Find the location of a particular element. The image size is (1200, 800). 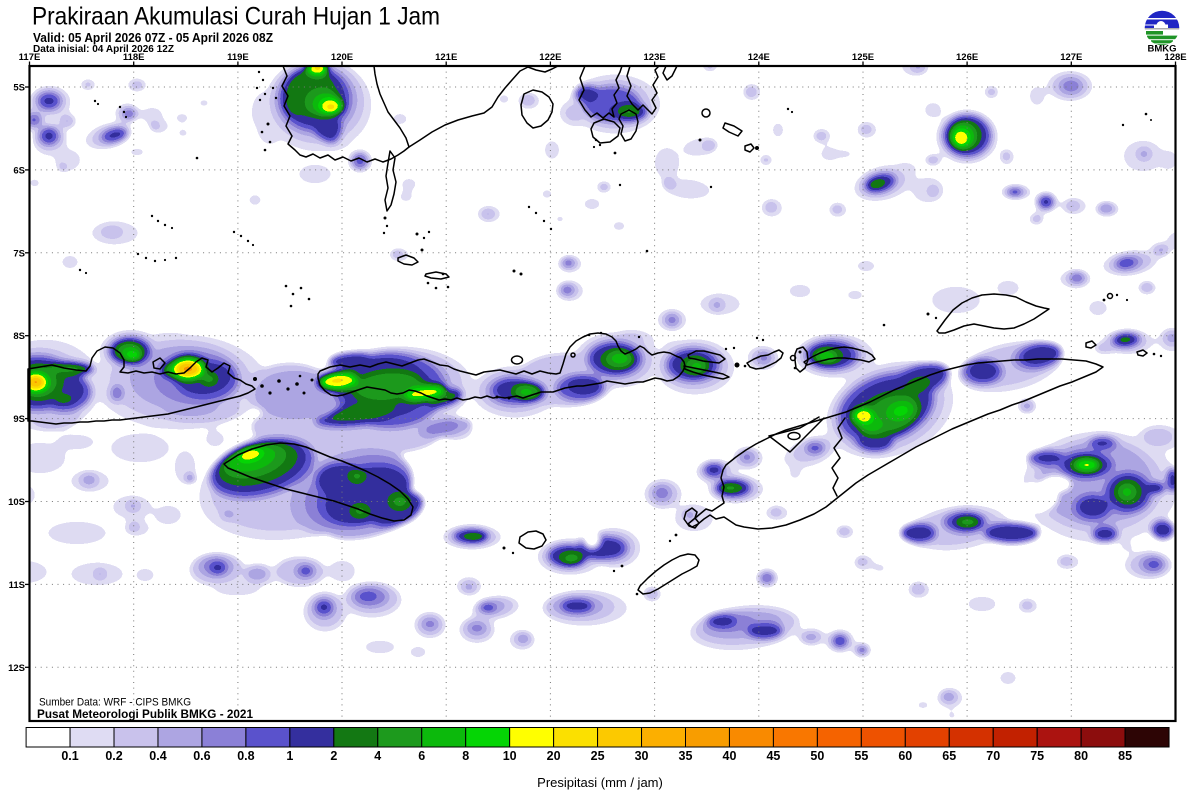

svg-text: 123E is located at coordinates (655, 57).